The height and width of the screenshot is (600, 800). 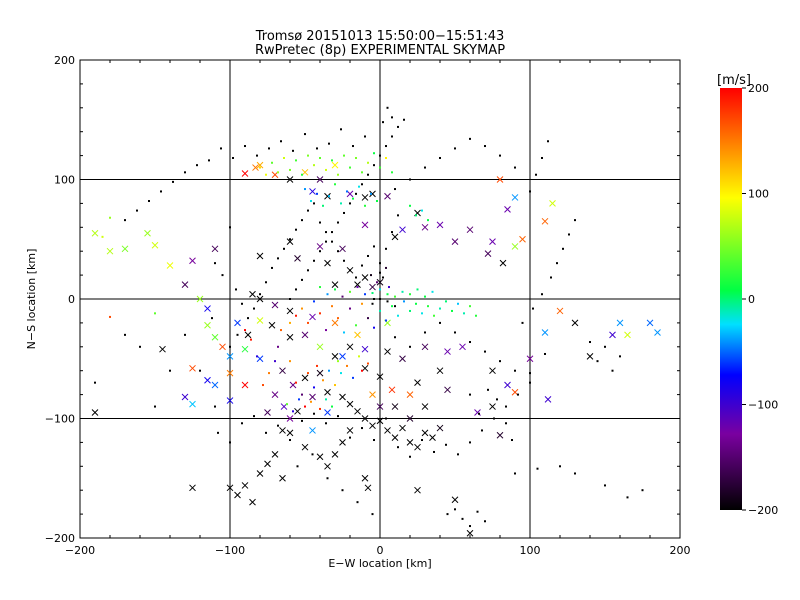 What do you see at coordinates (751, 299) in the screenshot?
I see `colorbar-tick-label: 0` at bounding box center [751, 299].